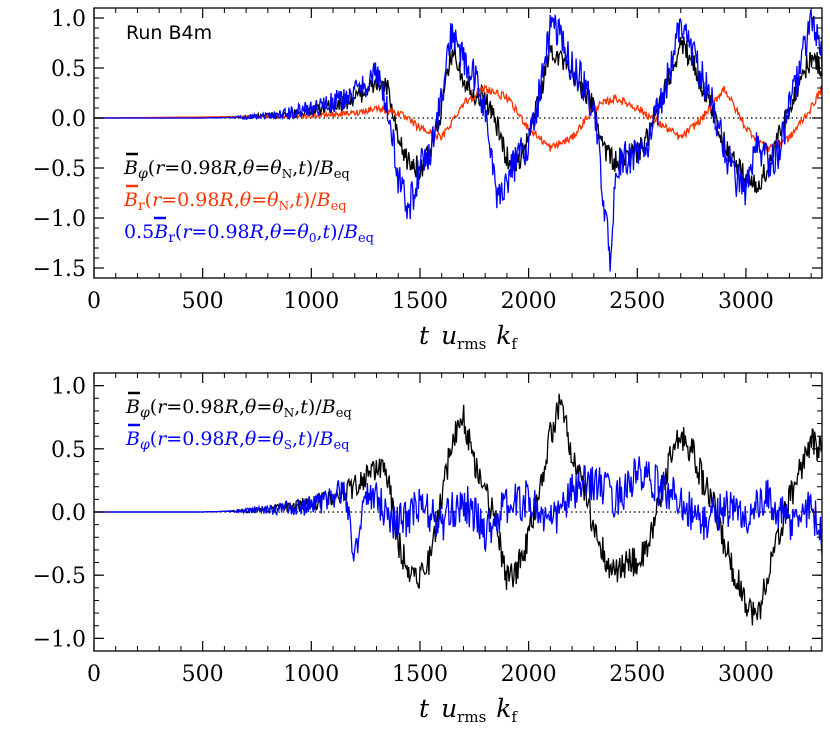  Describe the element at coordinates (249, 233) in the screenshot. I see `legend-entry-2: 0.5Br(r=0.98R,θ=θ0,t)/Beq` at that location.